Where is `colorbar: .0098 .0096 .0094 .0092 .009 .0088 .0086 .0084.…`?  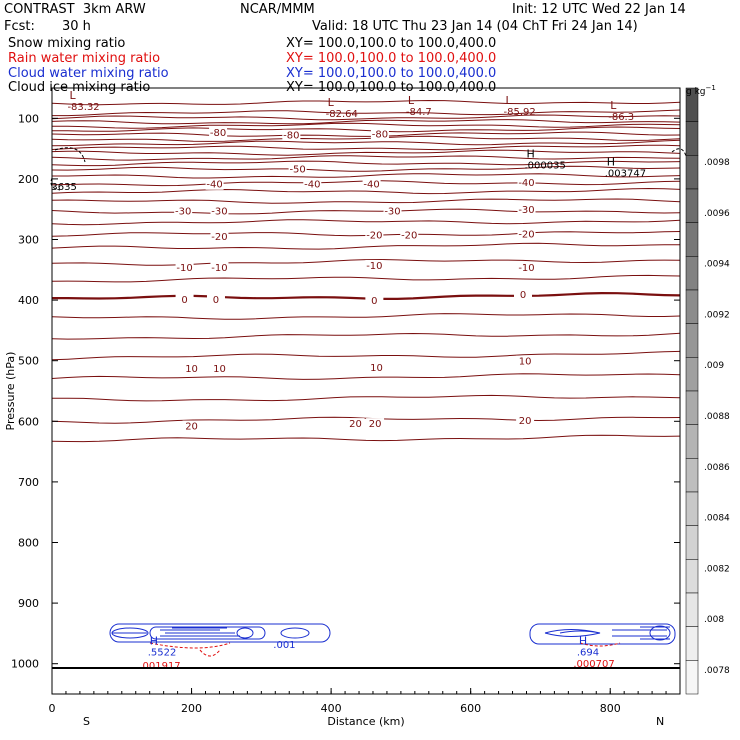 colorbar: .0098 .0096 .0094 .0092 .009 .0088 .0086 .0084.… is located at coordinates (707, 391).